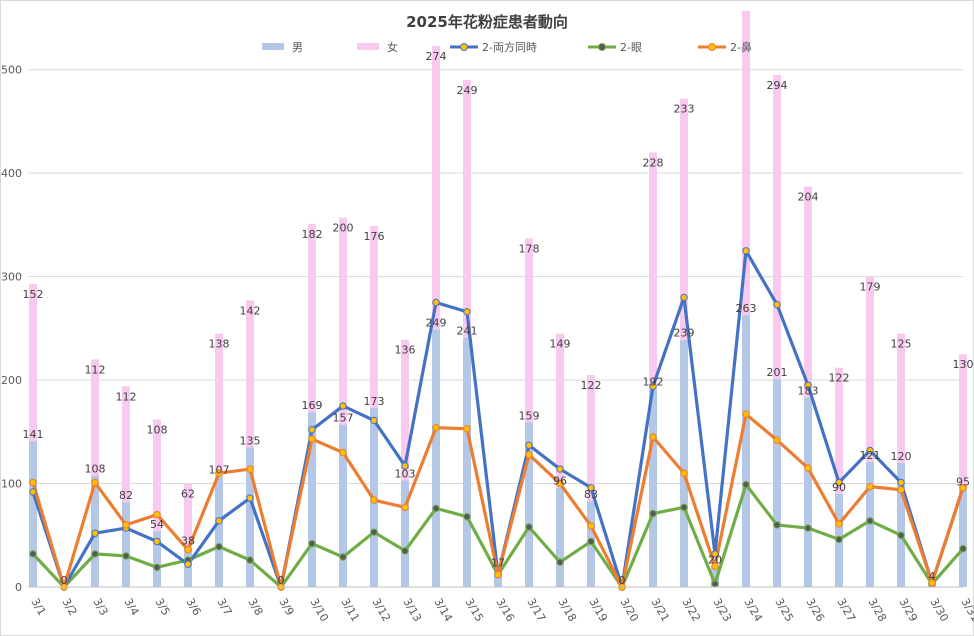 This screenshot has width=974, height=636. What do you see at coordinates (18, 587) in the screenshot?
I see `y-tick-label: 0` at bounding box center [18, 587].